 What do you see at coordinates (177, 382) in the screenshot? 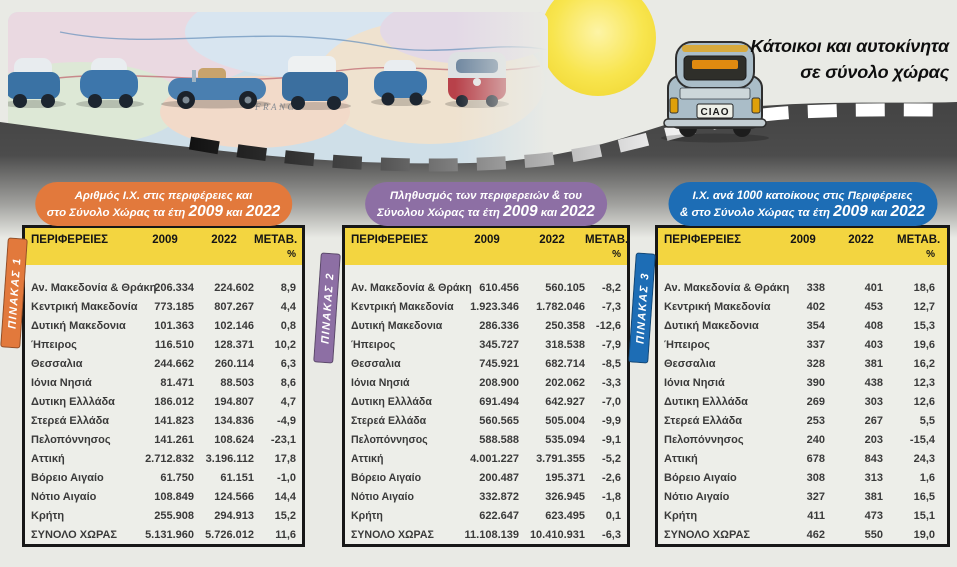
I see `value-2009-cell: 81.471` at bounding box center [177, 382].